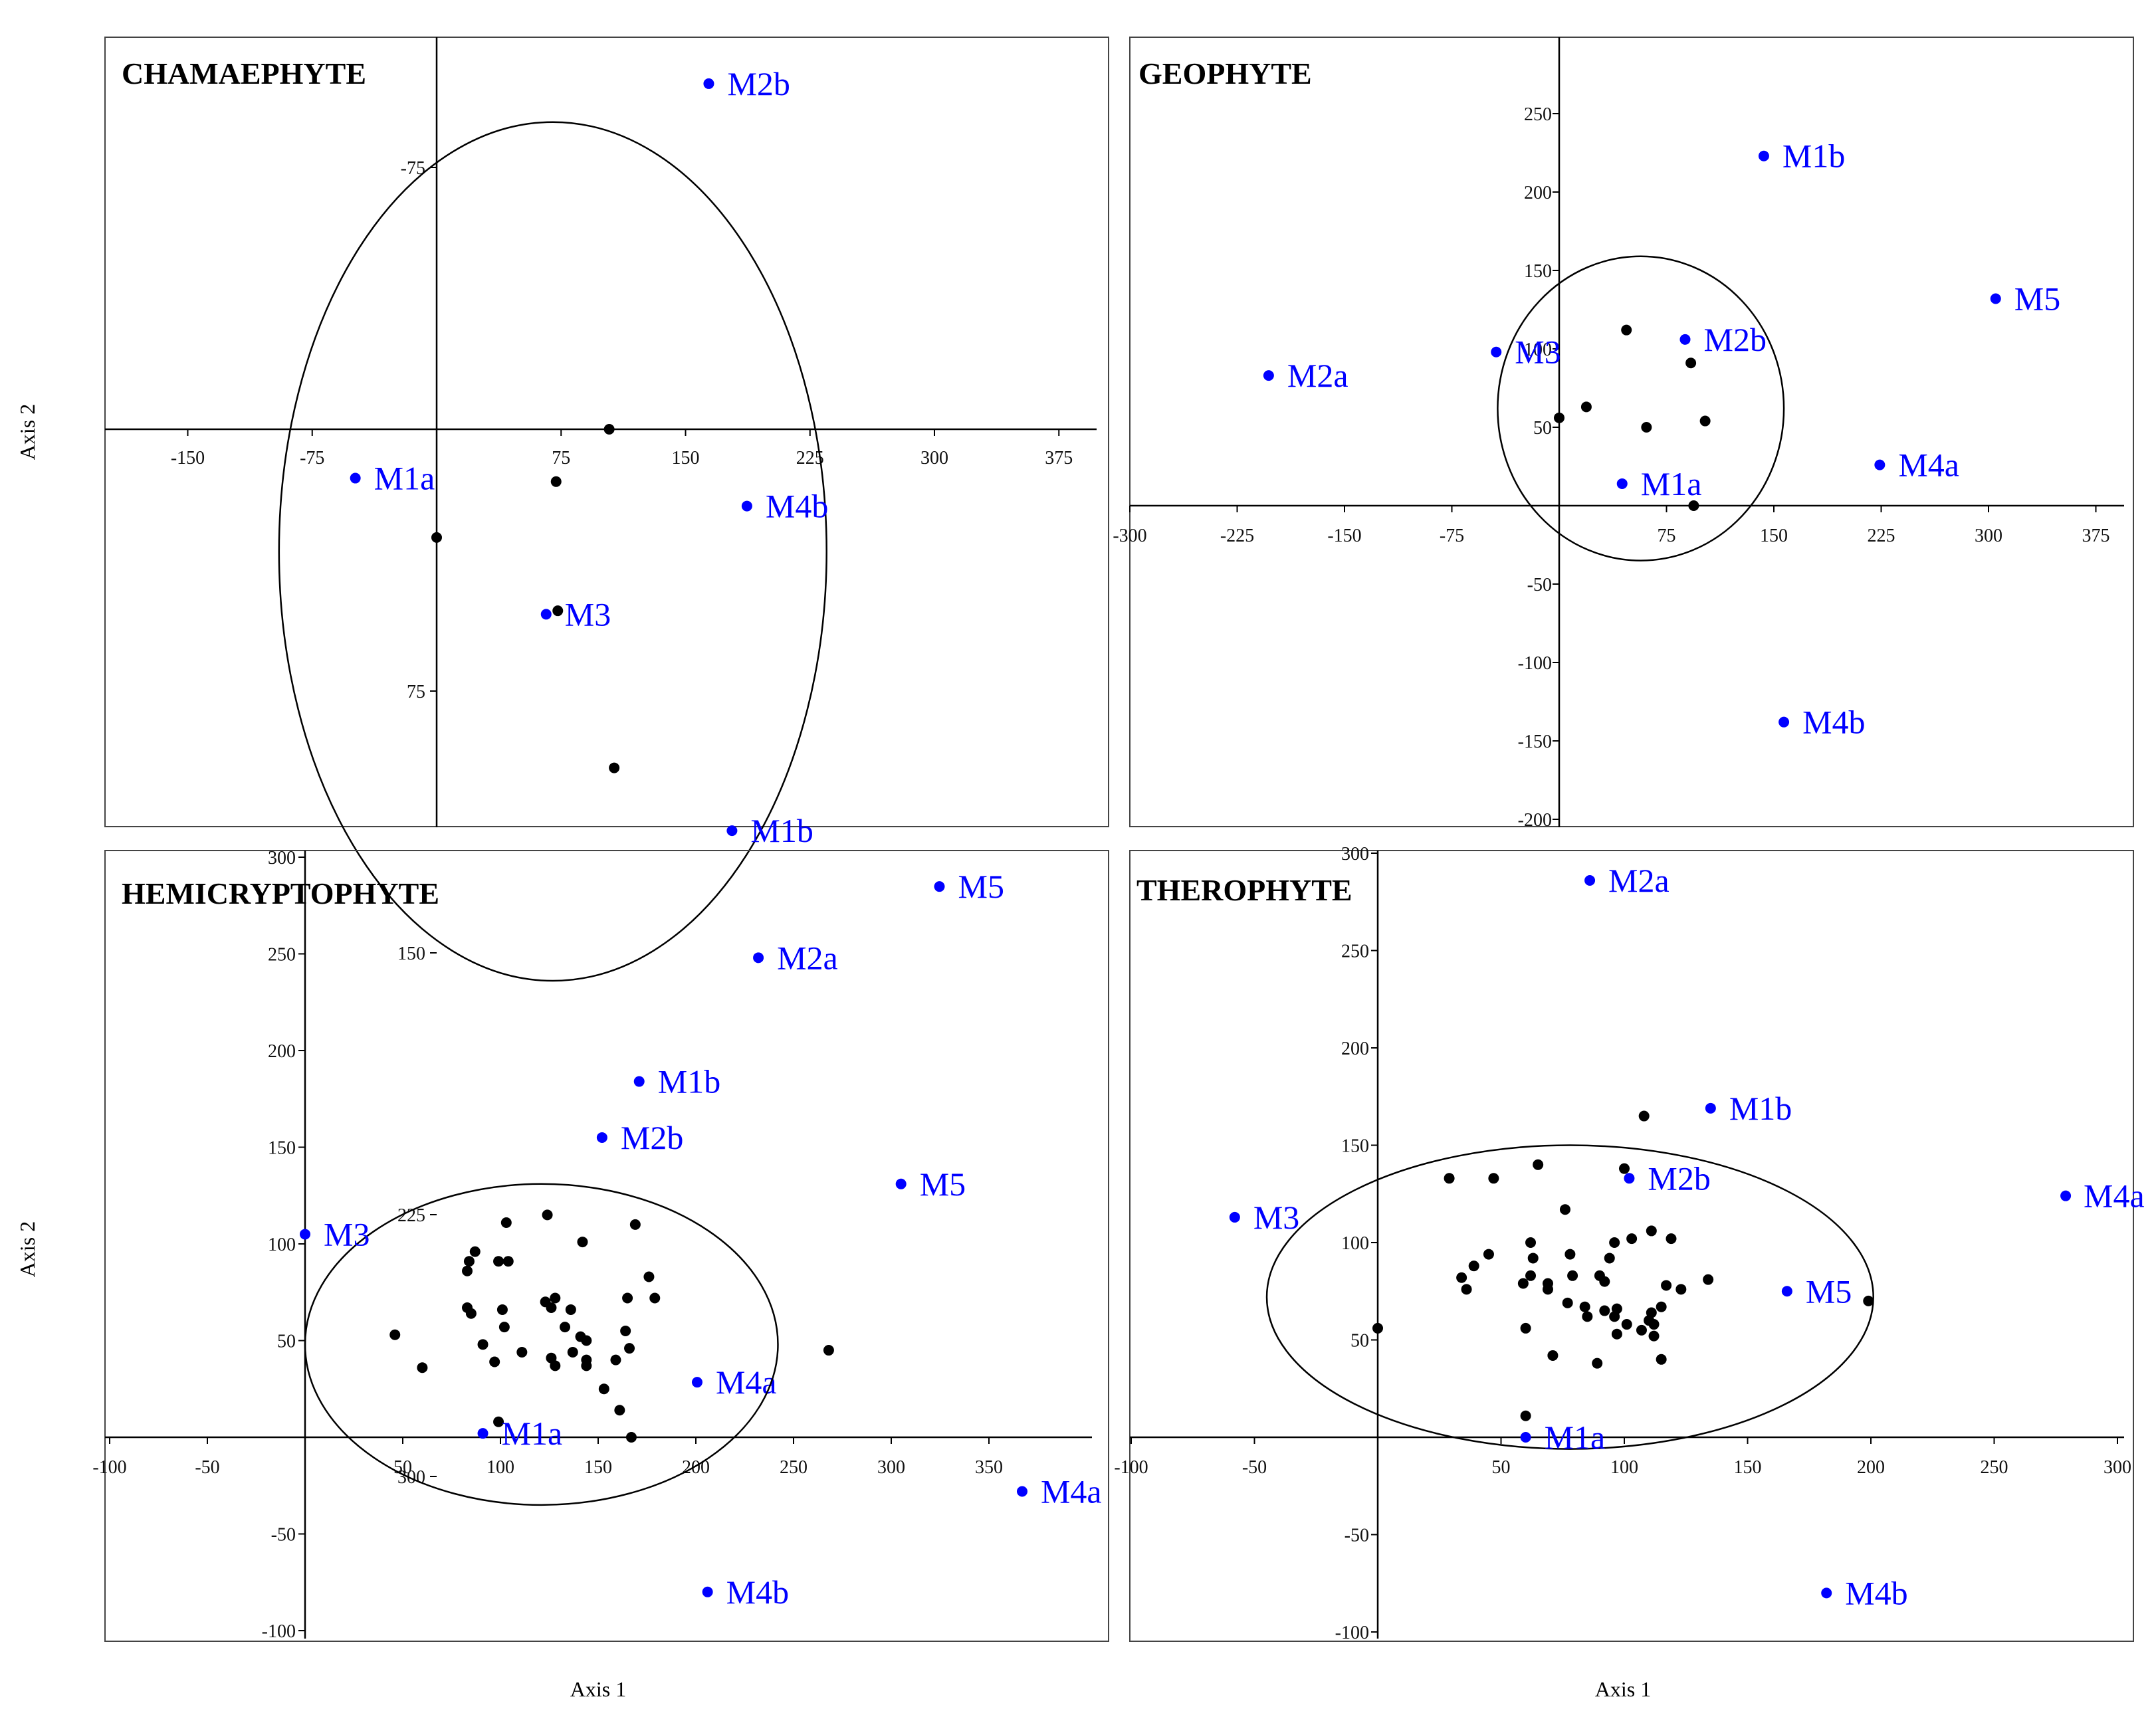 This screenshot has width=2156, height=1719. What do you see at coordinates (758, 84) in the screenshot?
I see `point-label-m2b: M2b` at bounding box center [758, 84].